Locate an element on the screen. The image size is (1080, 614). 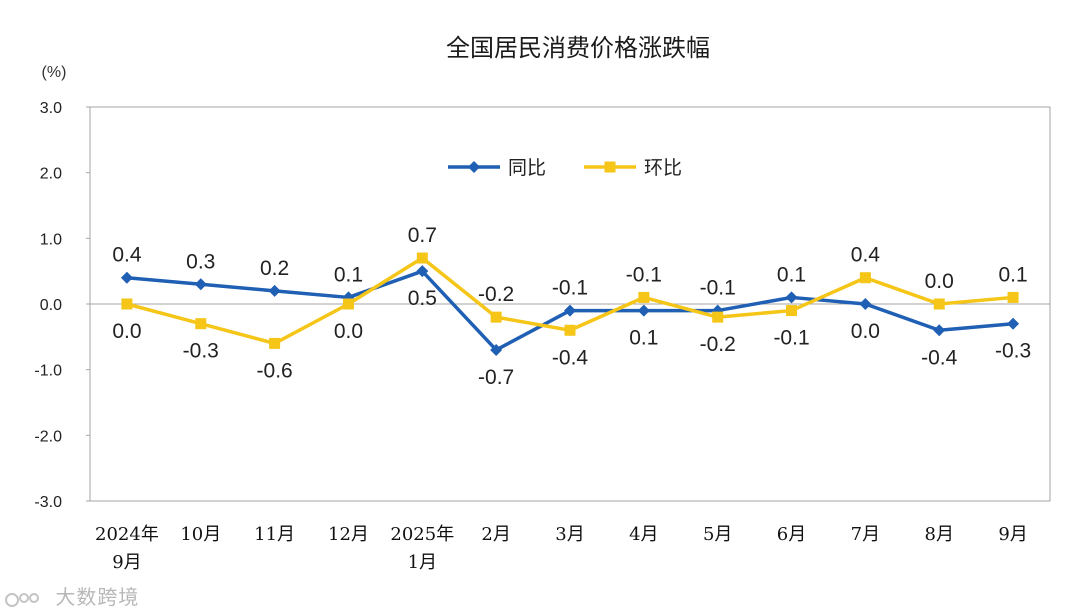
x-tick-label: 11月 is located at coordinates (274, 534).